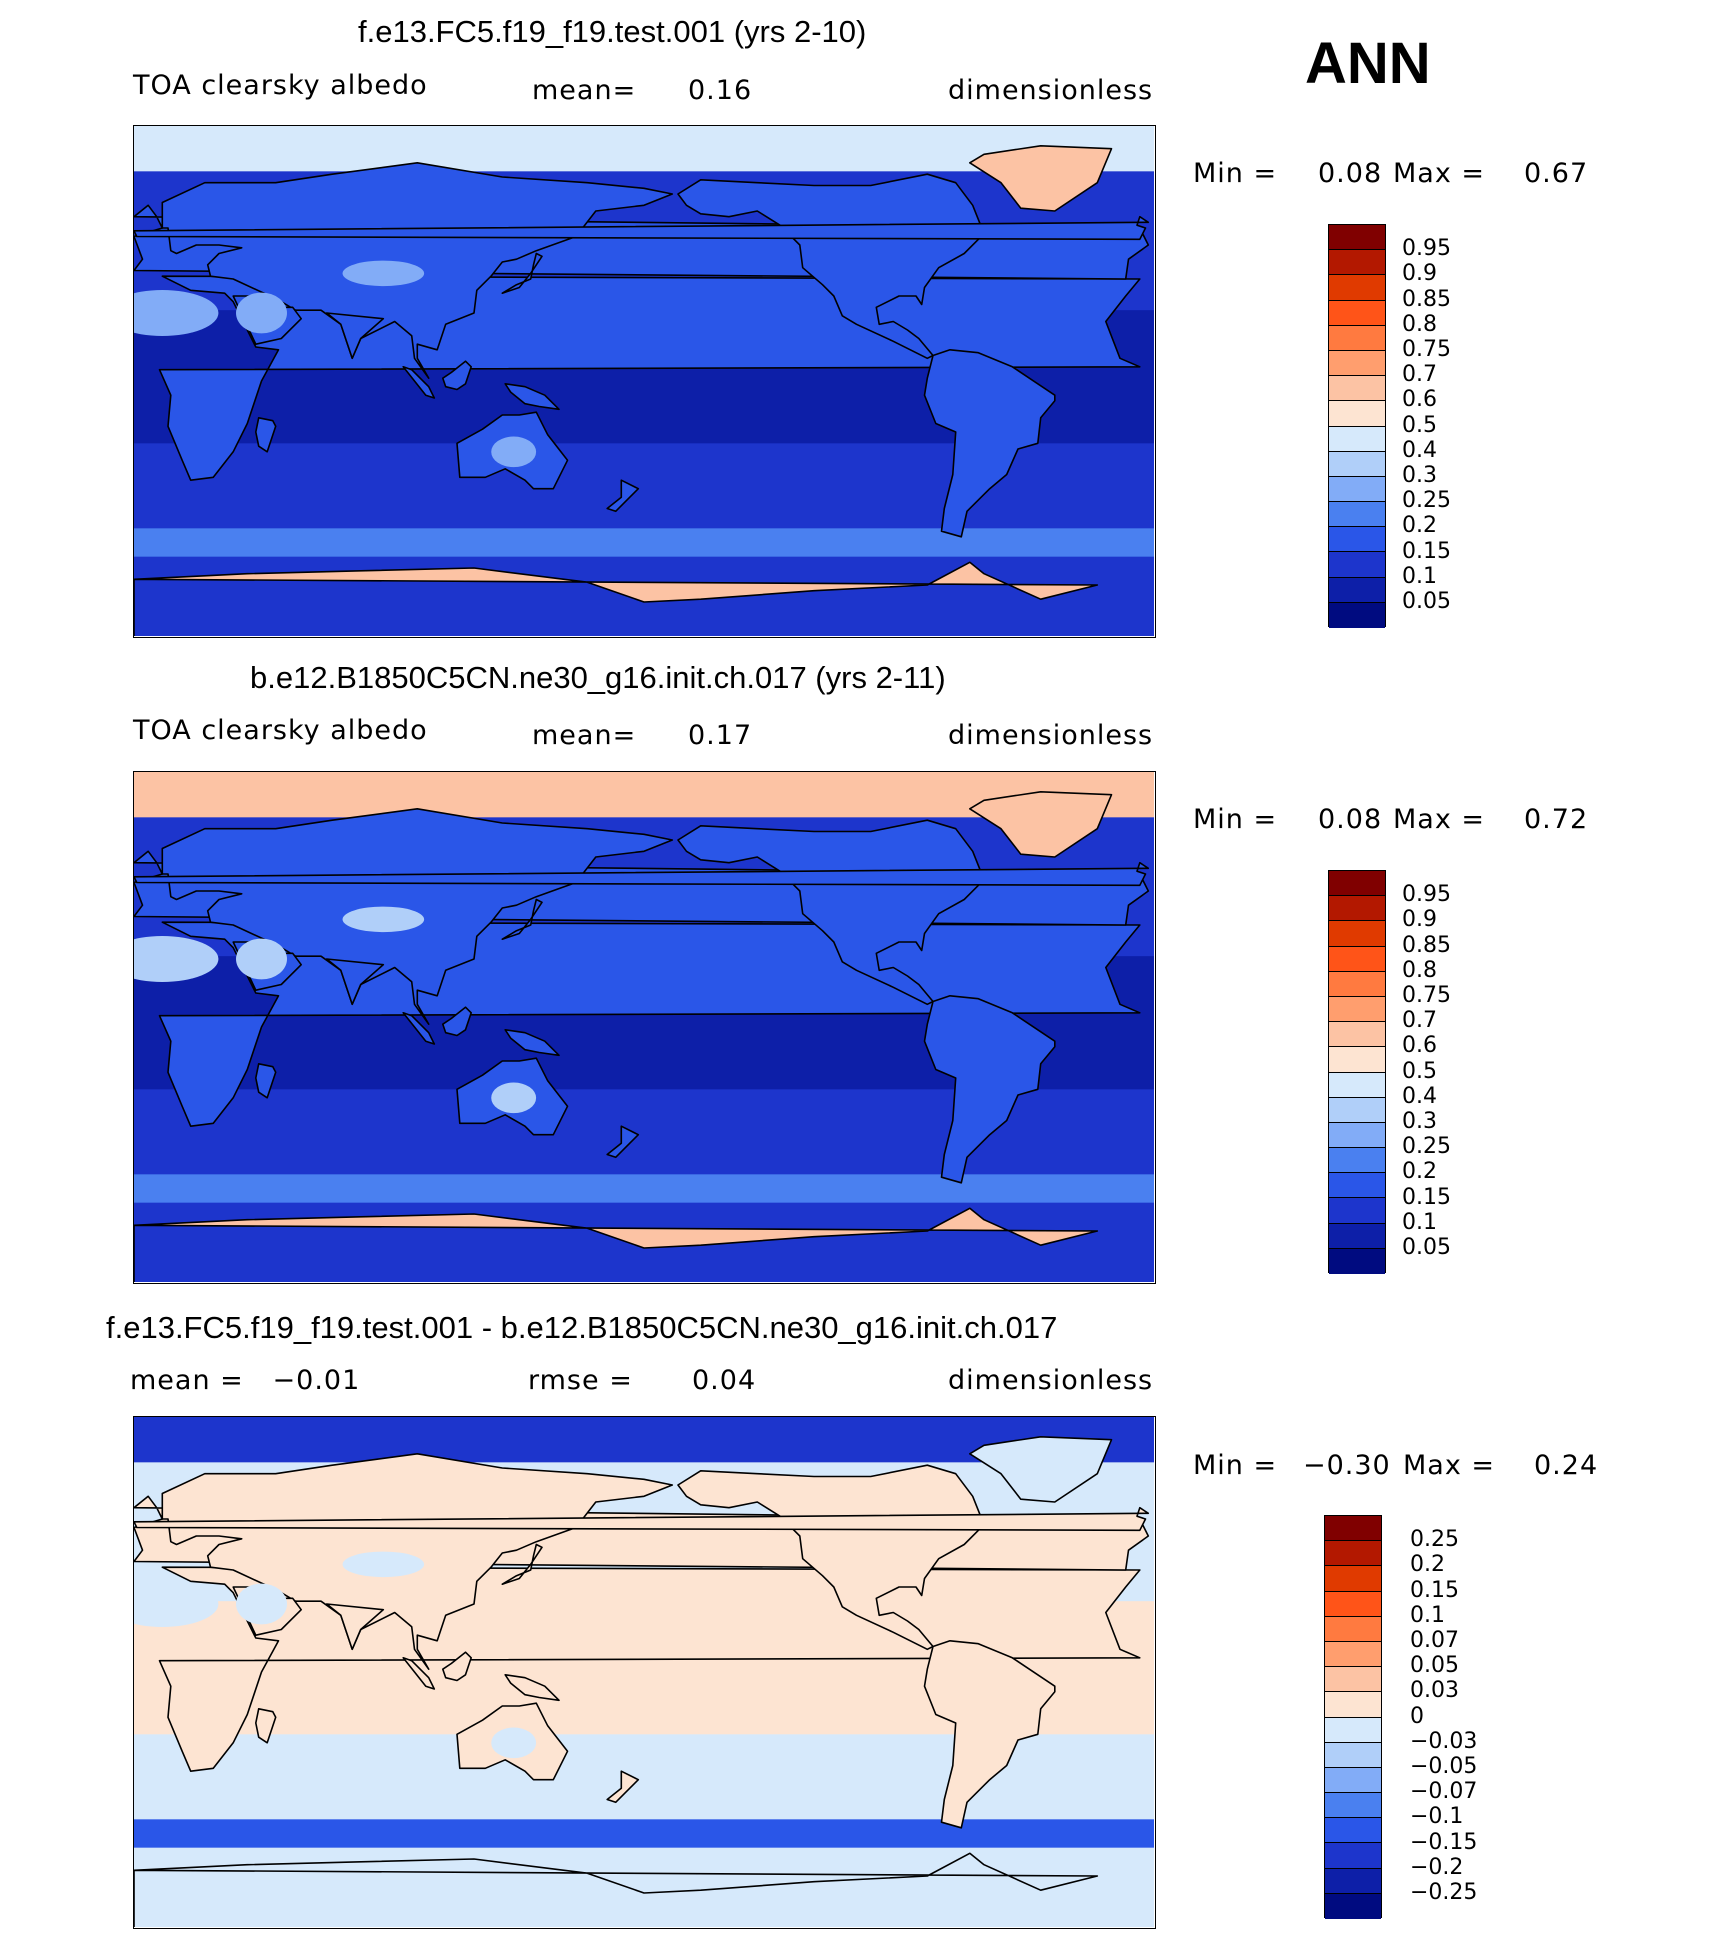 Image resolution: width=1710 pixels, height=1936 pixels. Describe the element at coordinates (1556, 819) in the screenshot. I see `panel-2-max-value: 0.72` at that location.